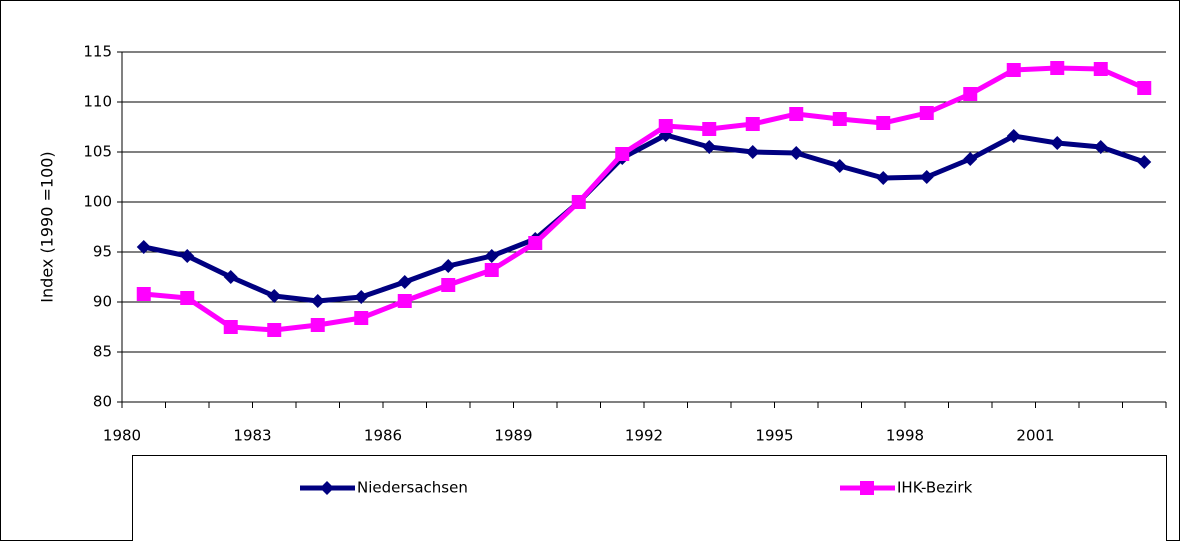 This screenshot has width=1180, height=541. What do you see at coordinates (47, 226) in the screenshot?
I see `y-axis-label: Index (1990 =100)` at bounding box center [47, 226].